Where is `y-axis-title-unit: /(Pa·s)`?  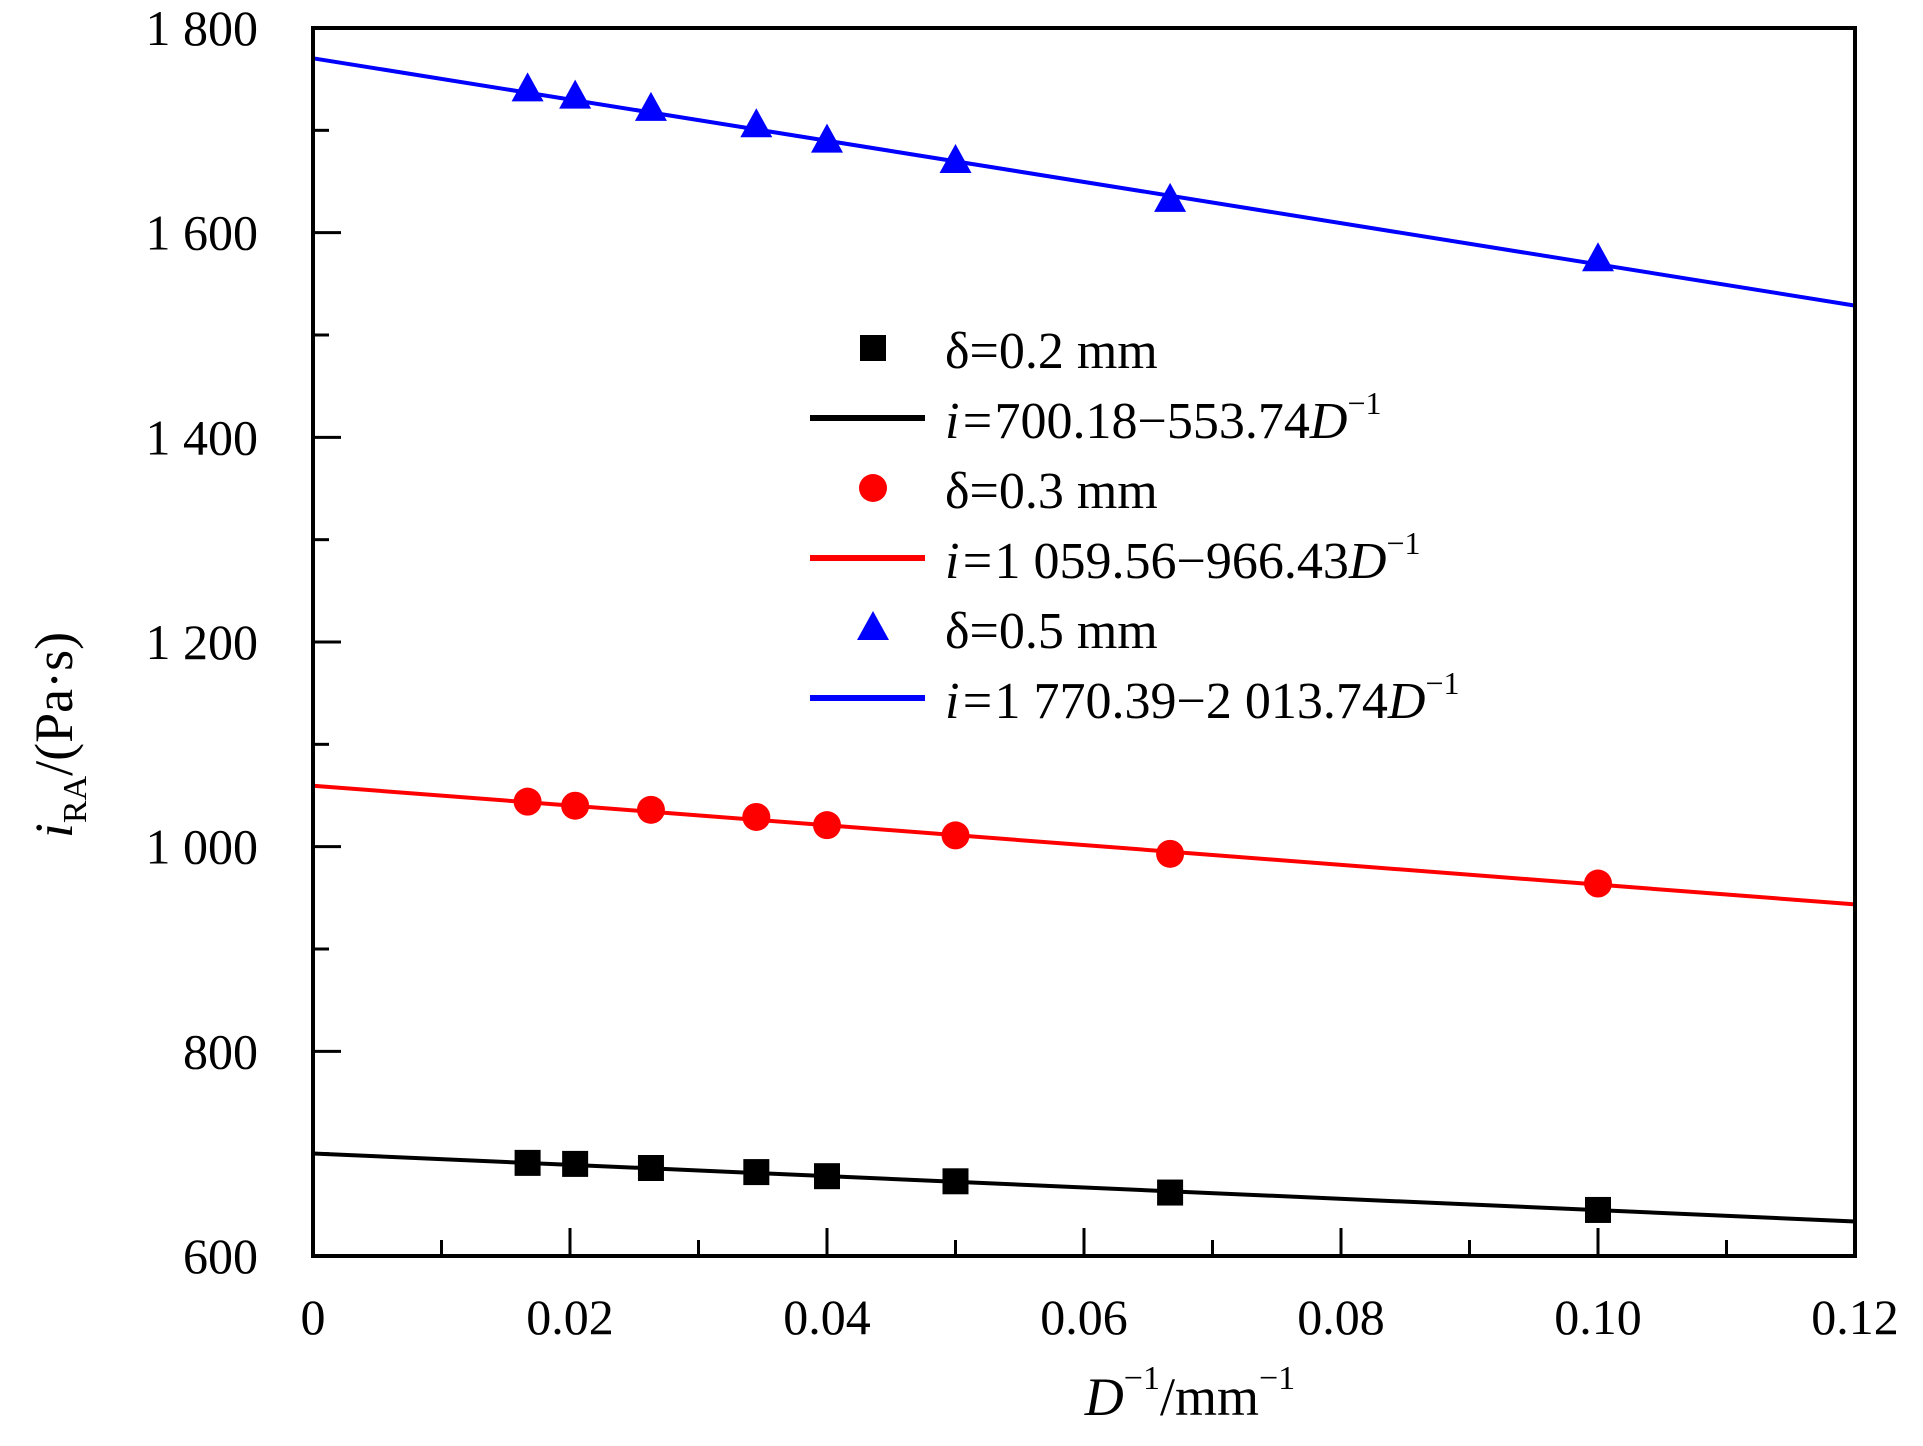
y-axis-title-unit: /(Pa·s) is located at coordinates (54, 704).